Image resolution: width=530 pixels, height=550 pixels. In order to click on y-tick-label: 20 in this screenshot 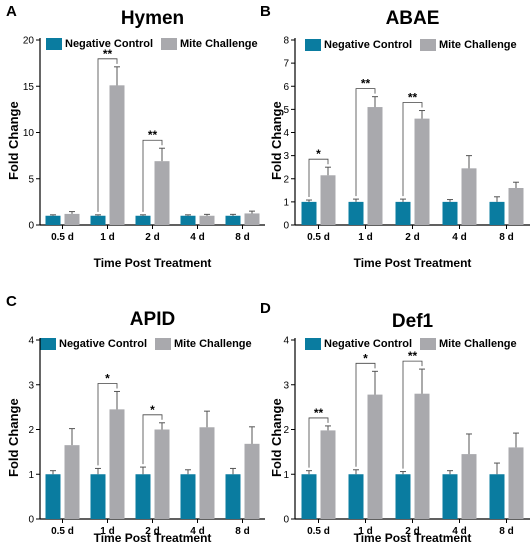, I will do `click(29, 41)`.